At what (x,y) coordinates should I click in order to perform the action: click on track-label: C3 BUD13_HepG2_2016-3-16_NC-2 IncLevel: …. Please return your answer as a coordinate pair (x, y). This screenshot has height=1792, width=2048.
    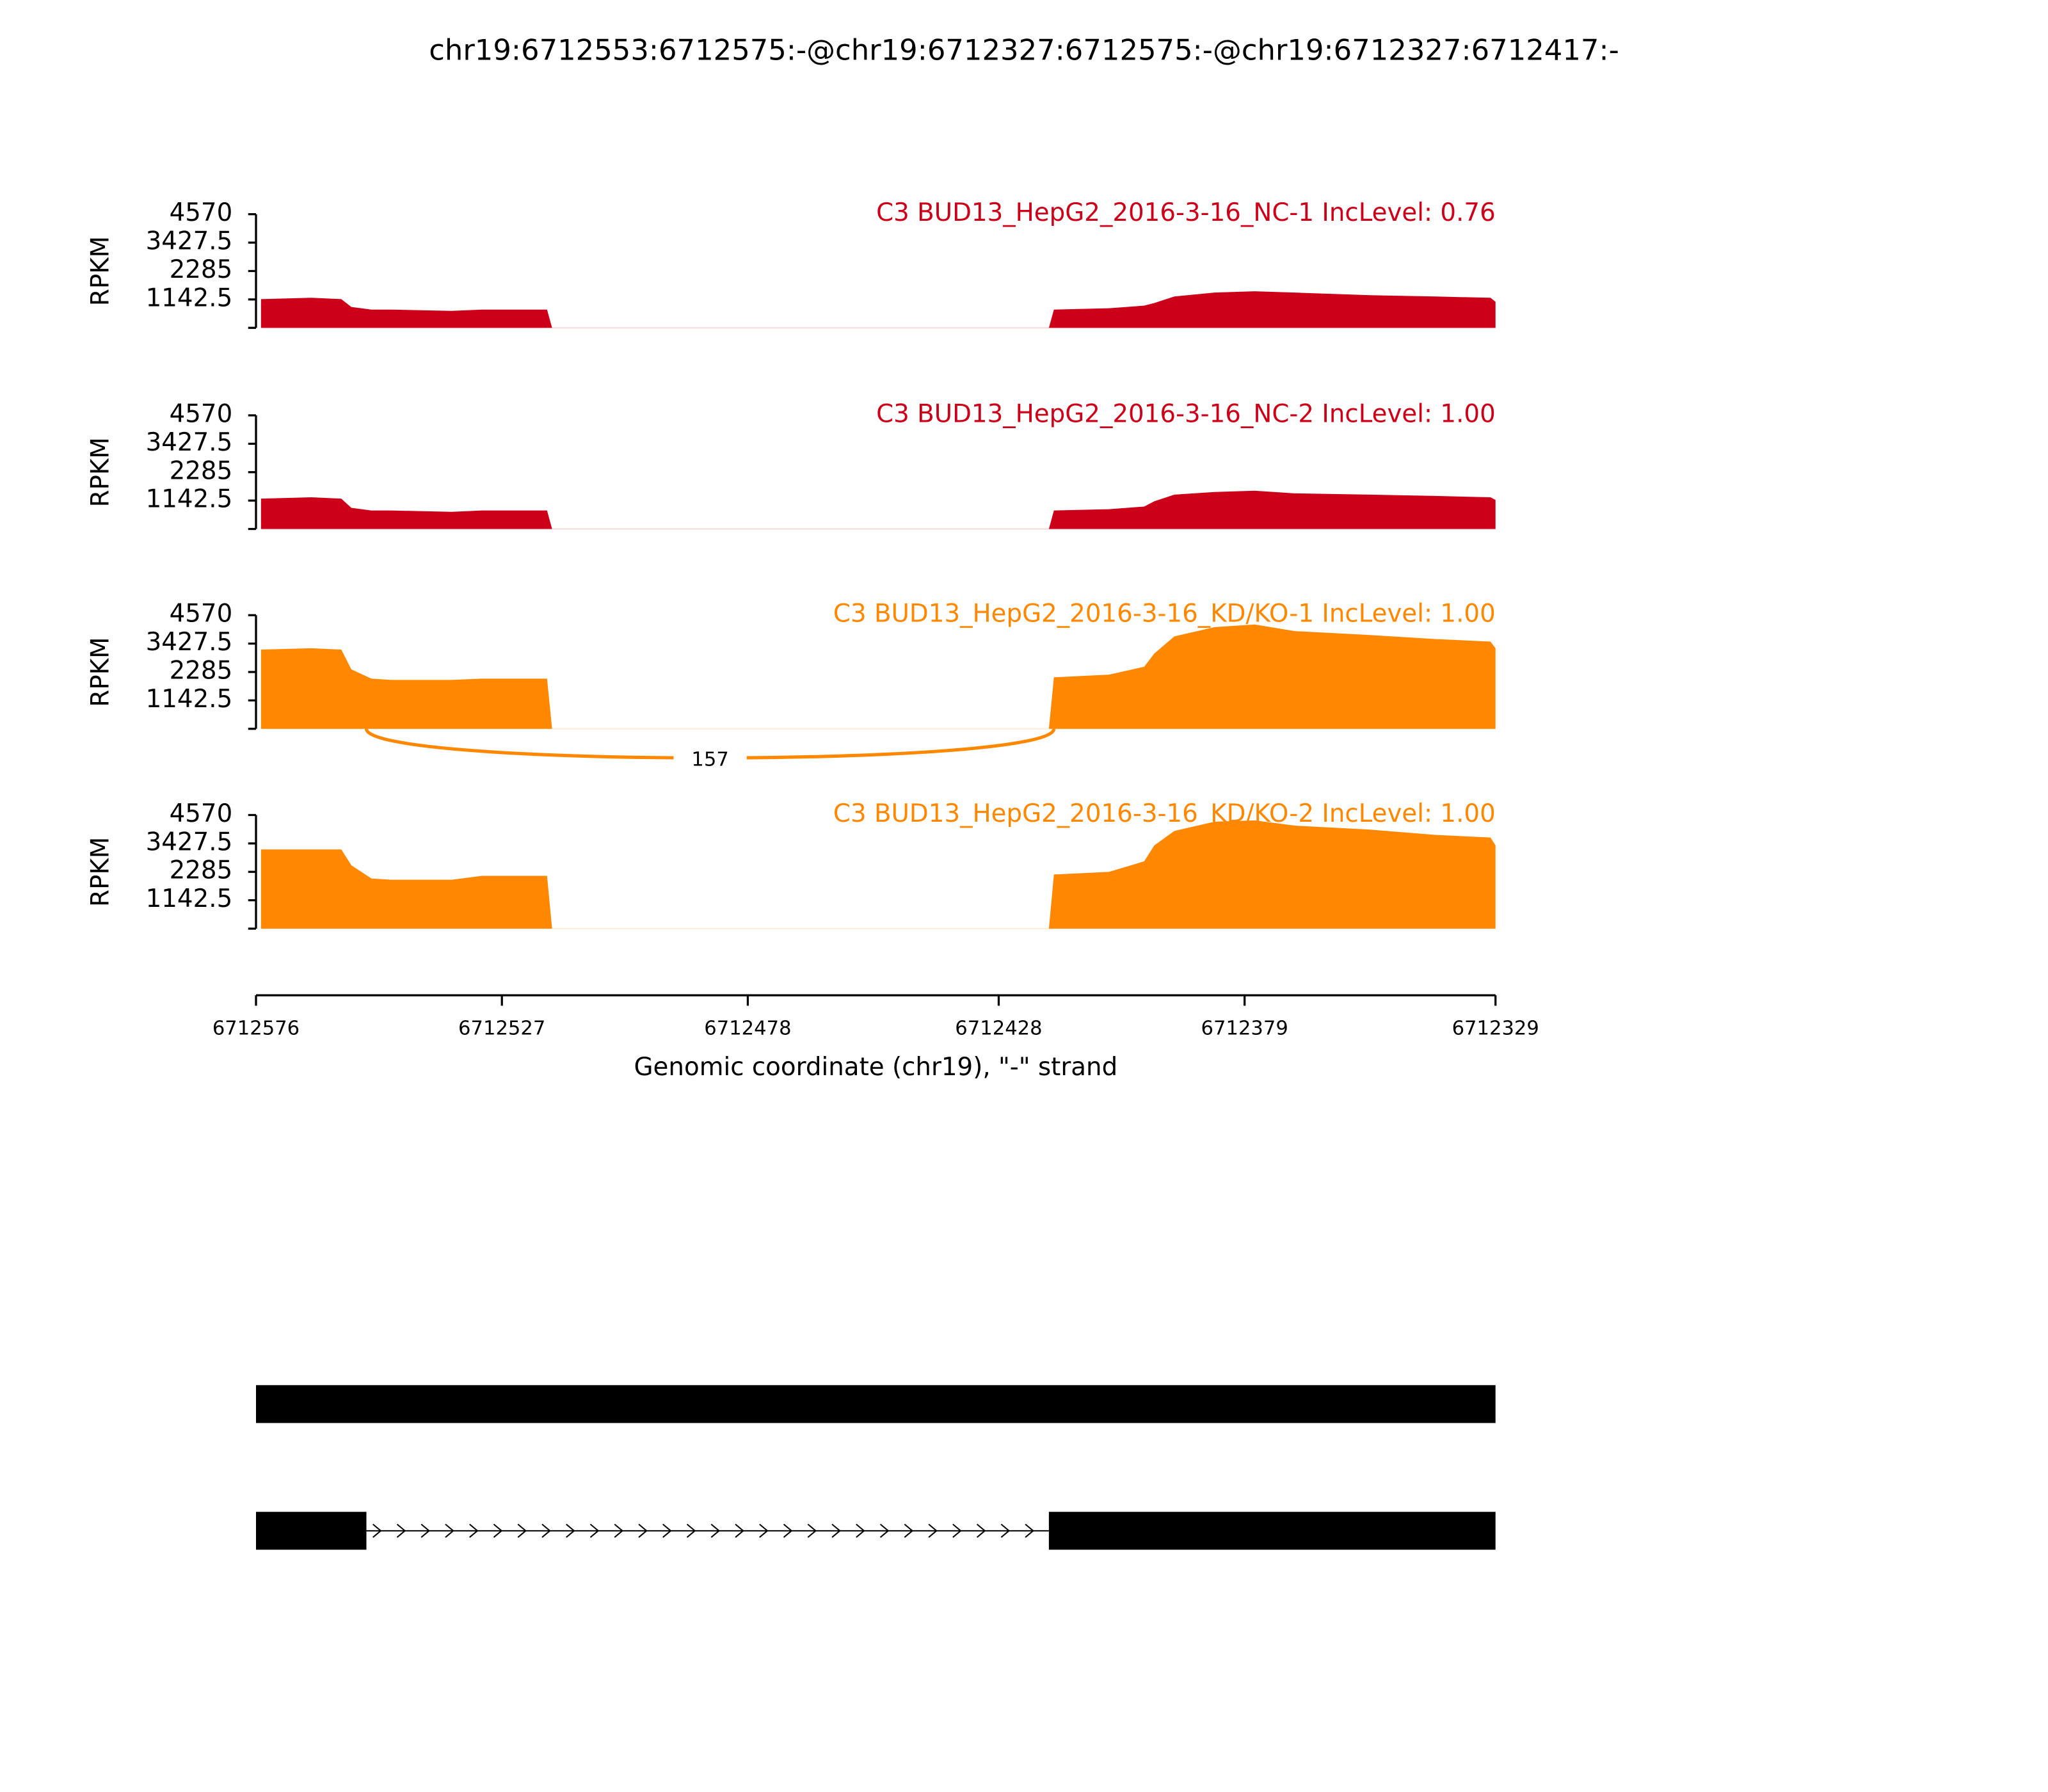
    Looking at the image, I should click on (1186, 413).